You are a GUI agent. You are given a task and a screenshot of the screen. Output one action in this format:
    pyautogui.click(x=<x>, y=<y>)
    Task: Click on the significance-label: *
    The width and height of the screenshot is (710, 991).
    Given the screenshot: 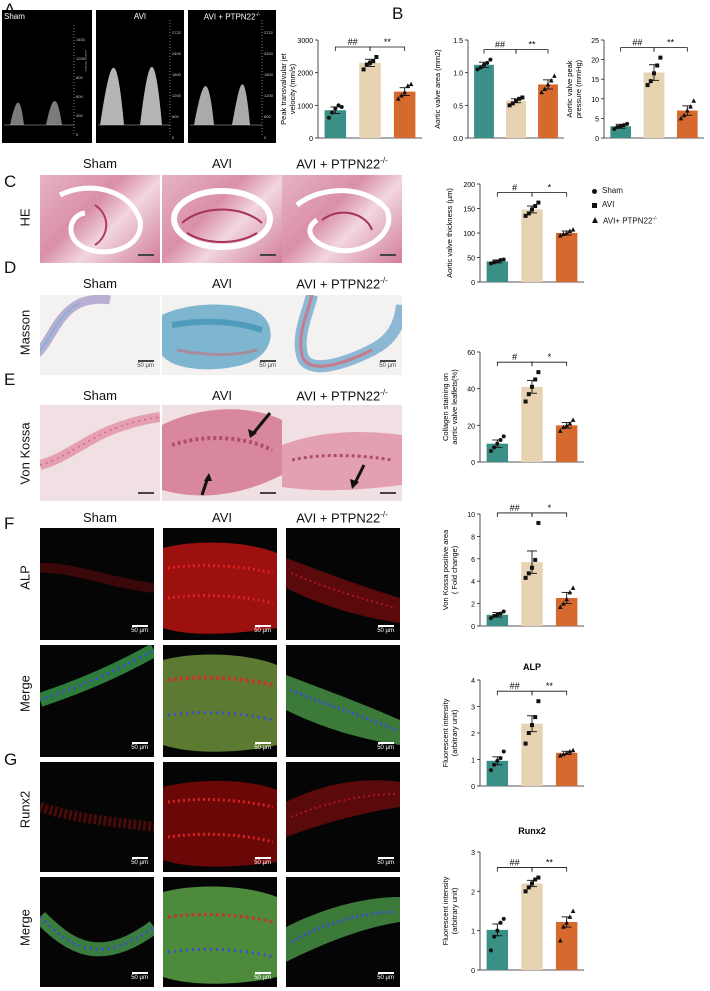 What is the action you would take?
    pyautogui.click(x=550, y=188)
    